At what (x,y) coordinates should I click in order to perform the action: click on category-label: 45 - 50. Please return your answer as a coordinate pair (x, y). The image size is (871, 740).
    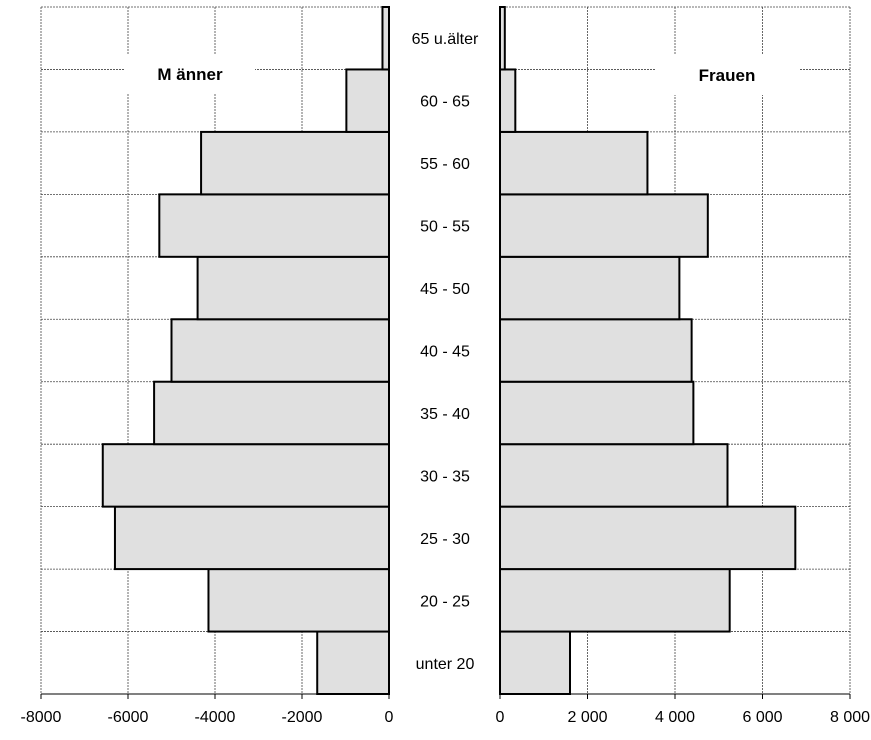
    Looking at the image, I should click on (445, 289).